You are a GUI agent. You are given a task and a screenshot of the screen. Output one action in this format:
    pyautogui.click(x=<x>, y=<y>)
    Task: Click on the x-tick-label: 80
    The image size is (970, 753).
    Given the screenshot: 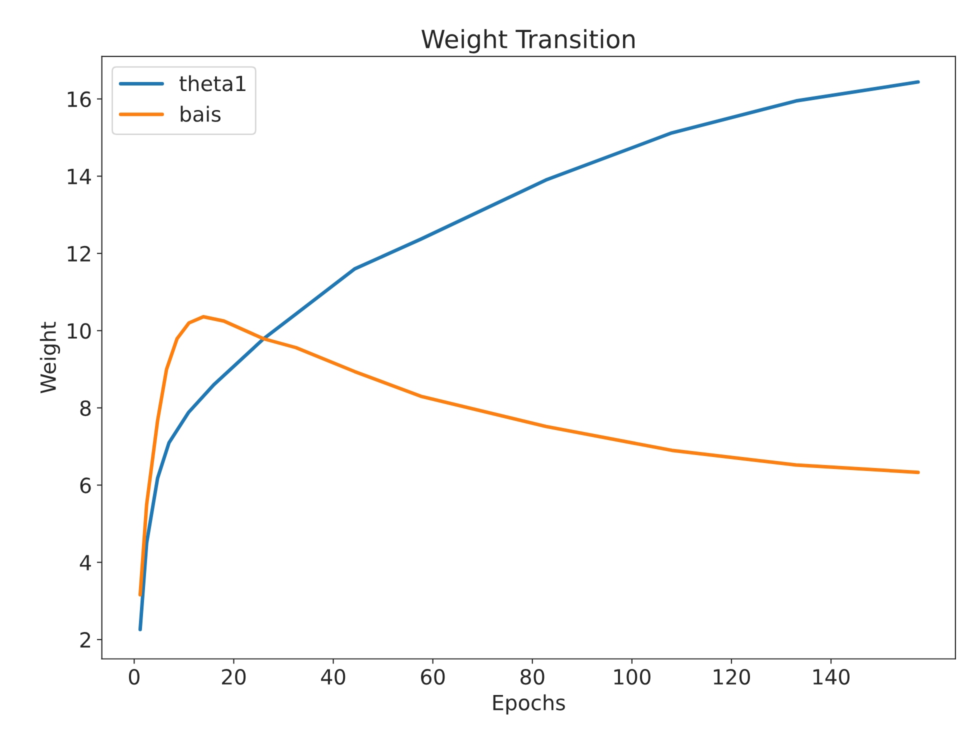 What is the action you would take?
    pyautogui.click(x=532, y=676)
    